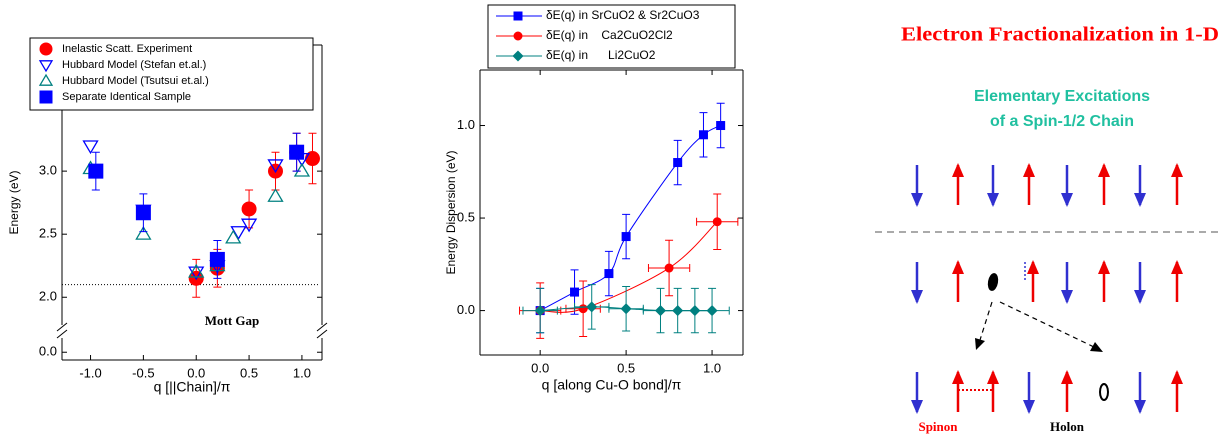  What do you see at coordinates (232, 320) in the screenshot?
I see `reference-label: Mott Gap` at bounding box center [232, 320].